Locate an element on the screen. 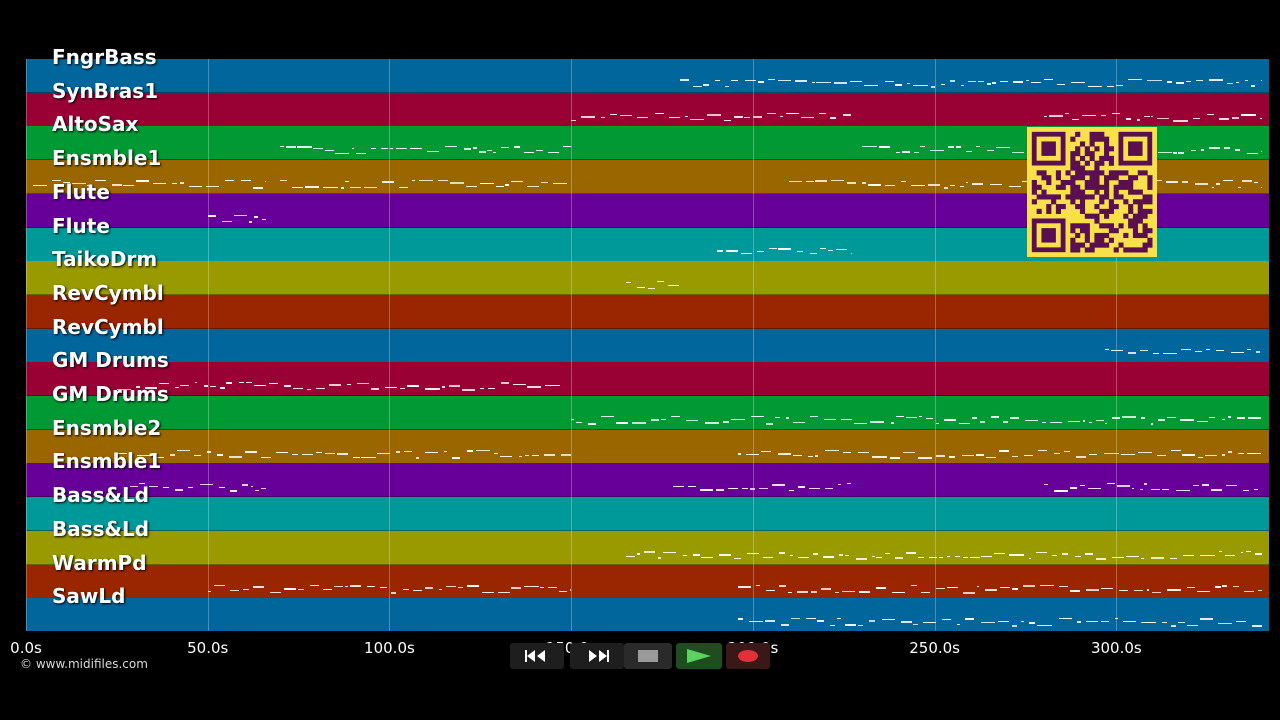 The image size is (1280, 720). play-button is located at coordinates (699, 656).